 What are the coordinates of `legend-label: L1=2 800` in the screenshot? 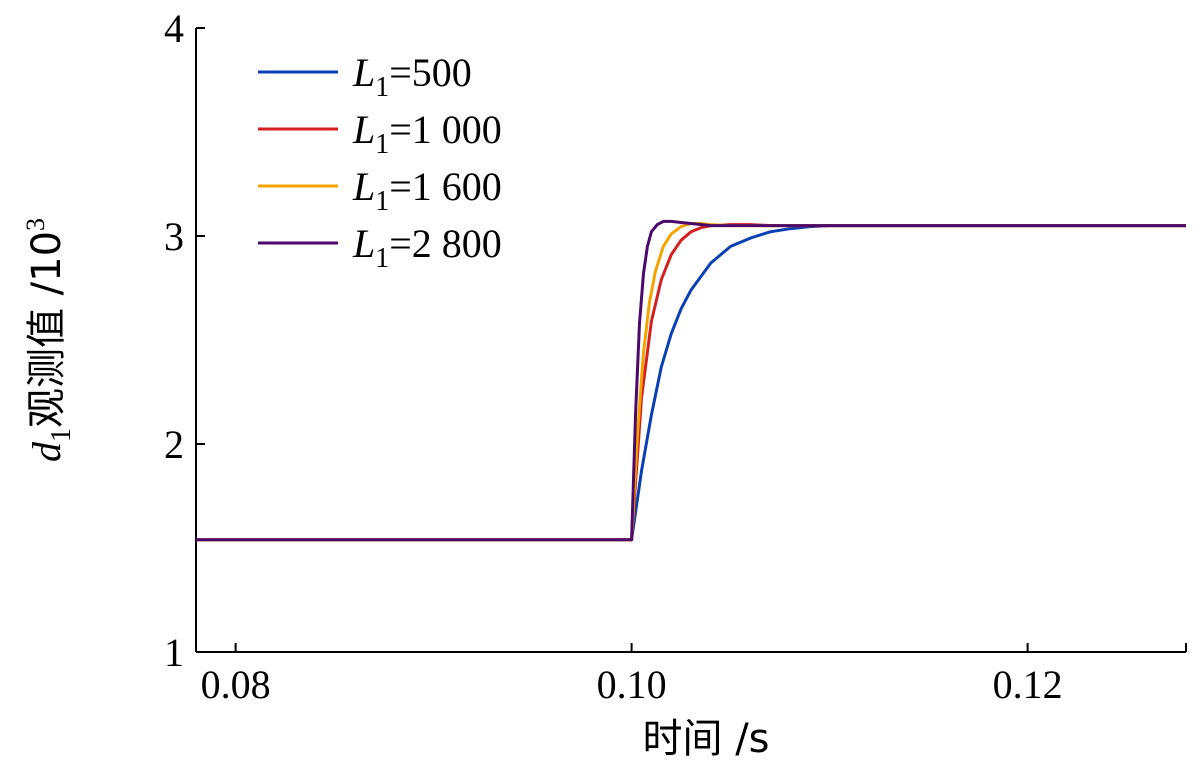 It's located at (427, 247).